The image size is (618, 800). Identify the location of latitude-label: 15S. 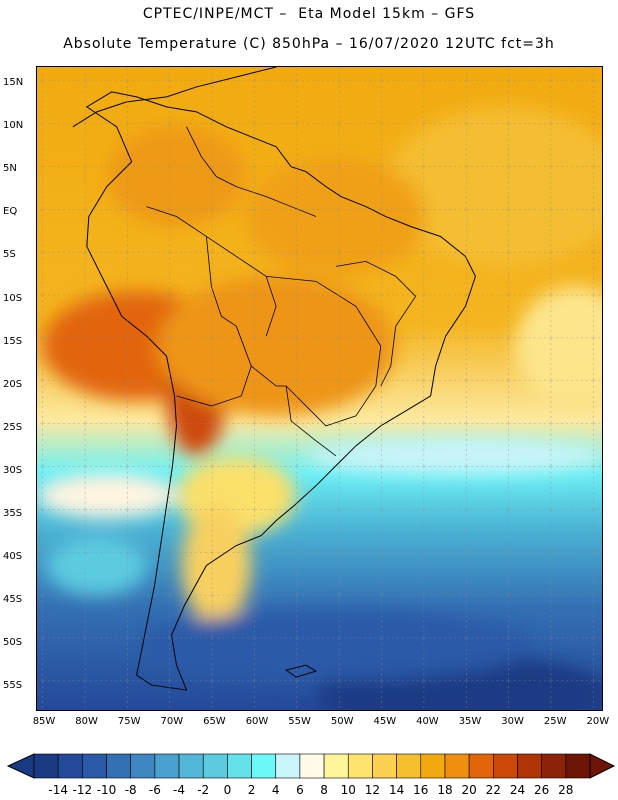
(13, 341).